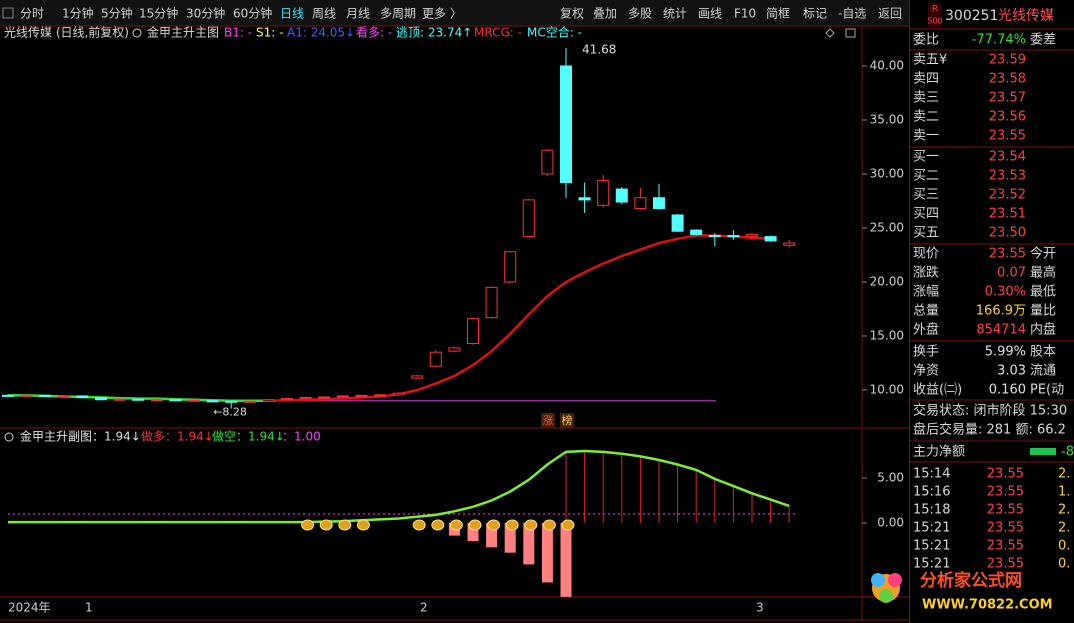 This screenshot has height=623, width=1074. I want to click on toolbar-item: 周线, so click(324, 14).